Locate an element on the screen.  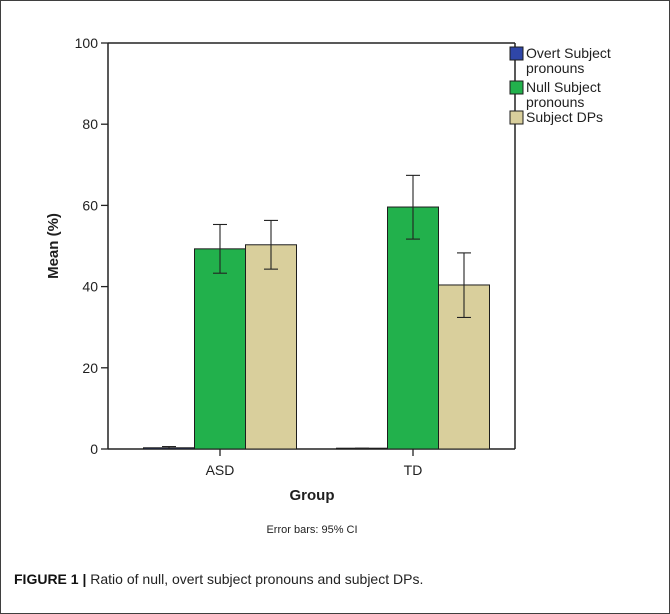
y-tick-label: 40 is located at coordinates (90, 287).